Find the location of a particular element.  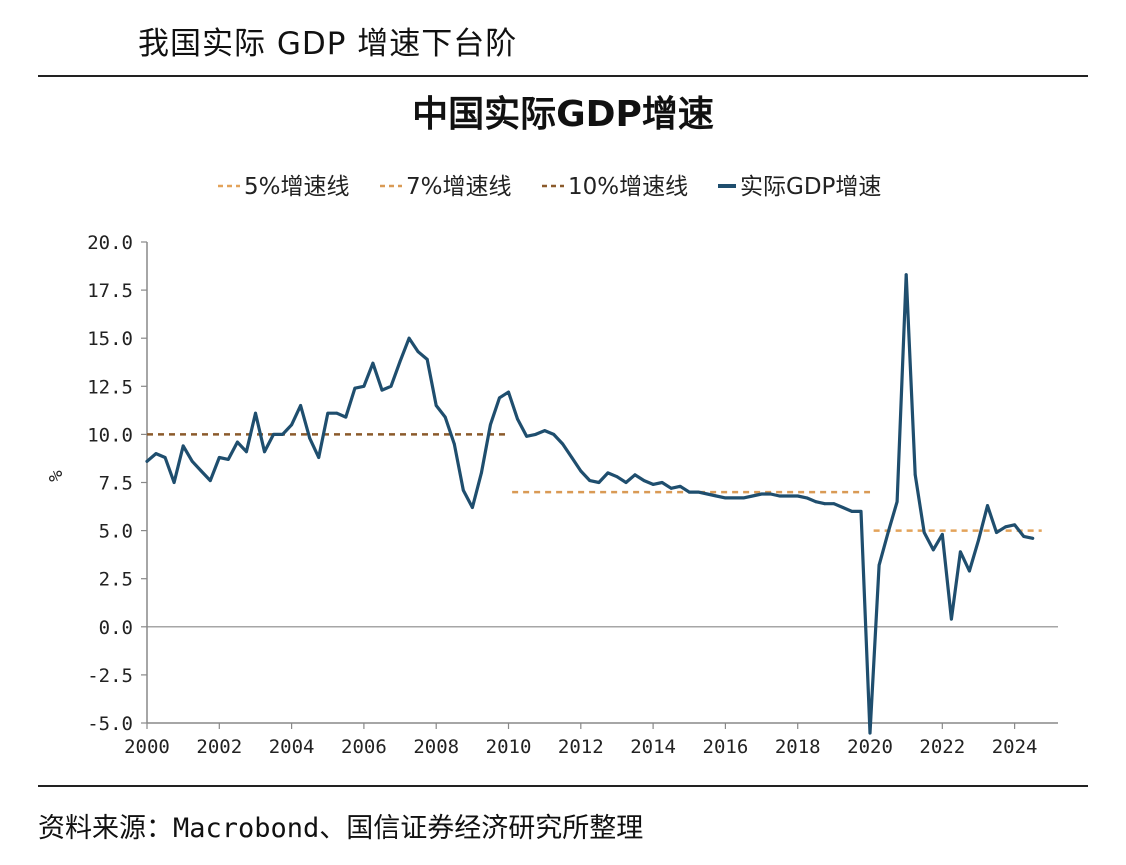

y-axis-ticks: -5.0 -2.5 0.0 2.5 5.0 7.5 10.0 12.5 15.0 17.5 20.0 is located at coordinates (117, 483).